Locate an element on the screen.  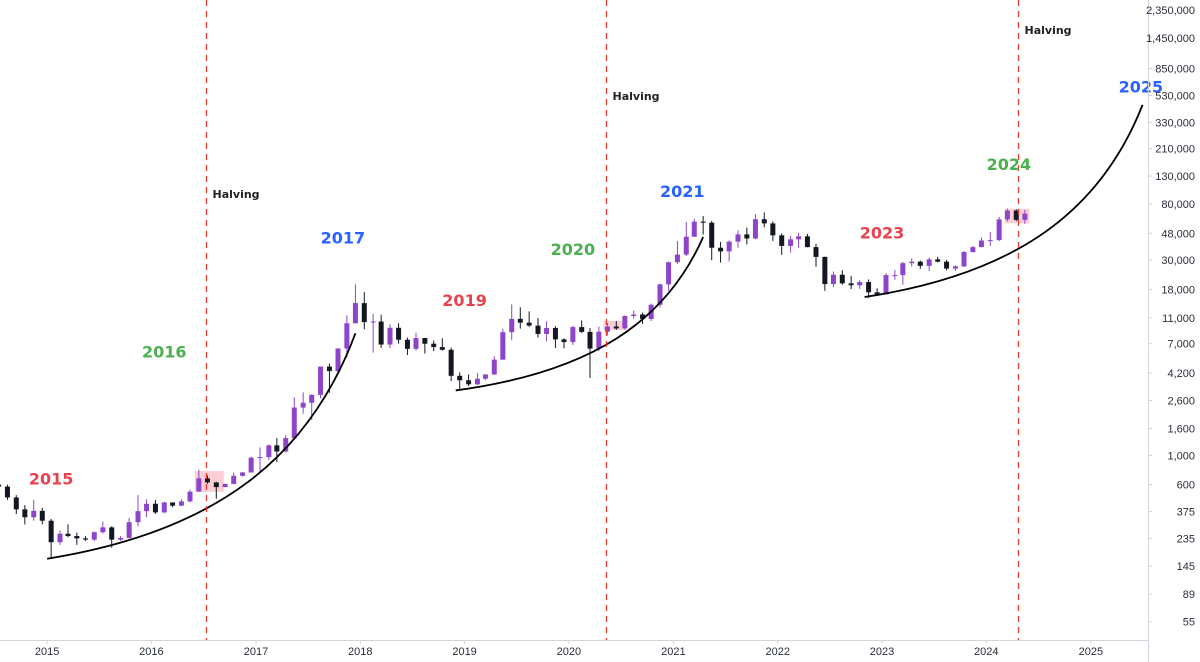
year-annotation: 2017 is located at coordinates (343, 238).